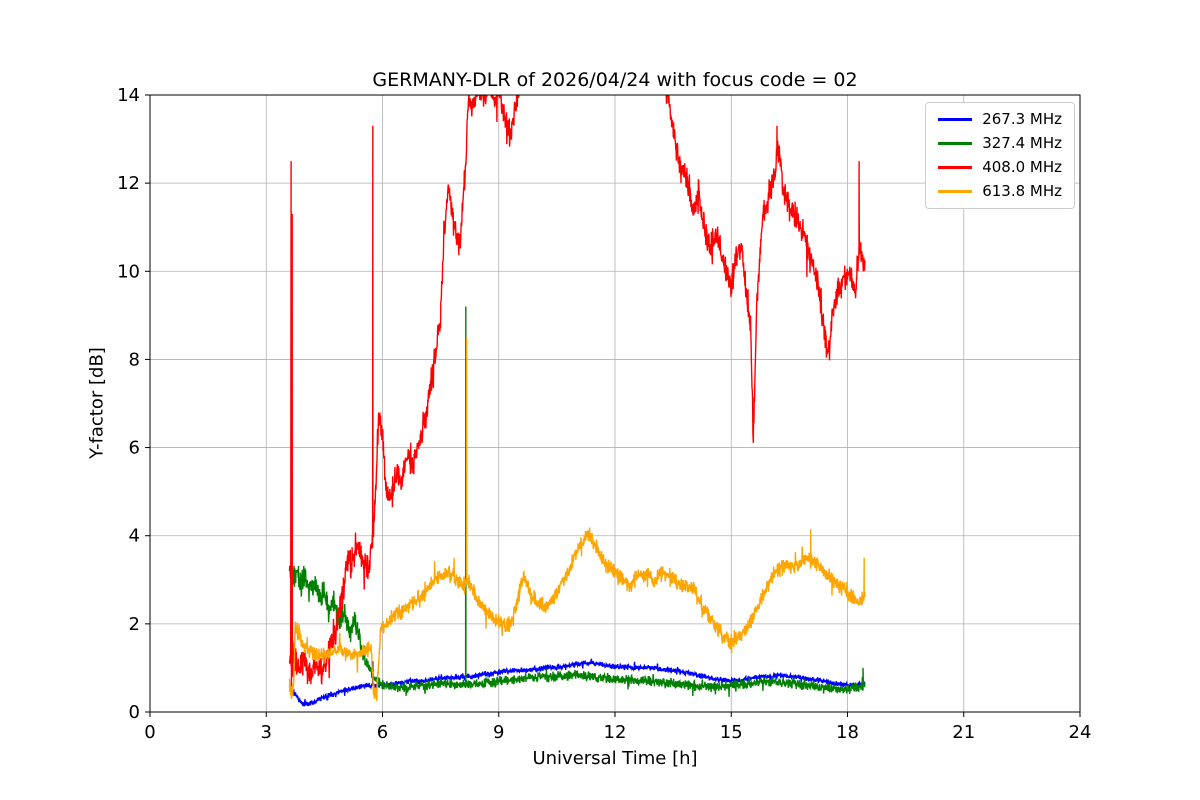  Describe the element at coordinates (149, 732) in the screenshot. I see `x-tick-label: 0` at that location.